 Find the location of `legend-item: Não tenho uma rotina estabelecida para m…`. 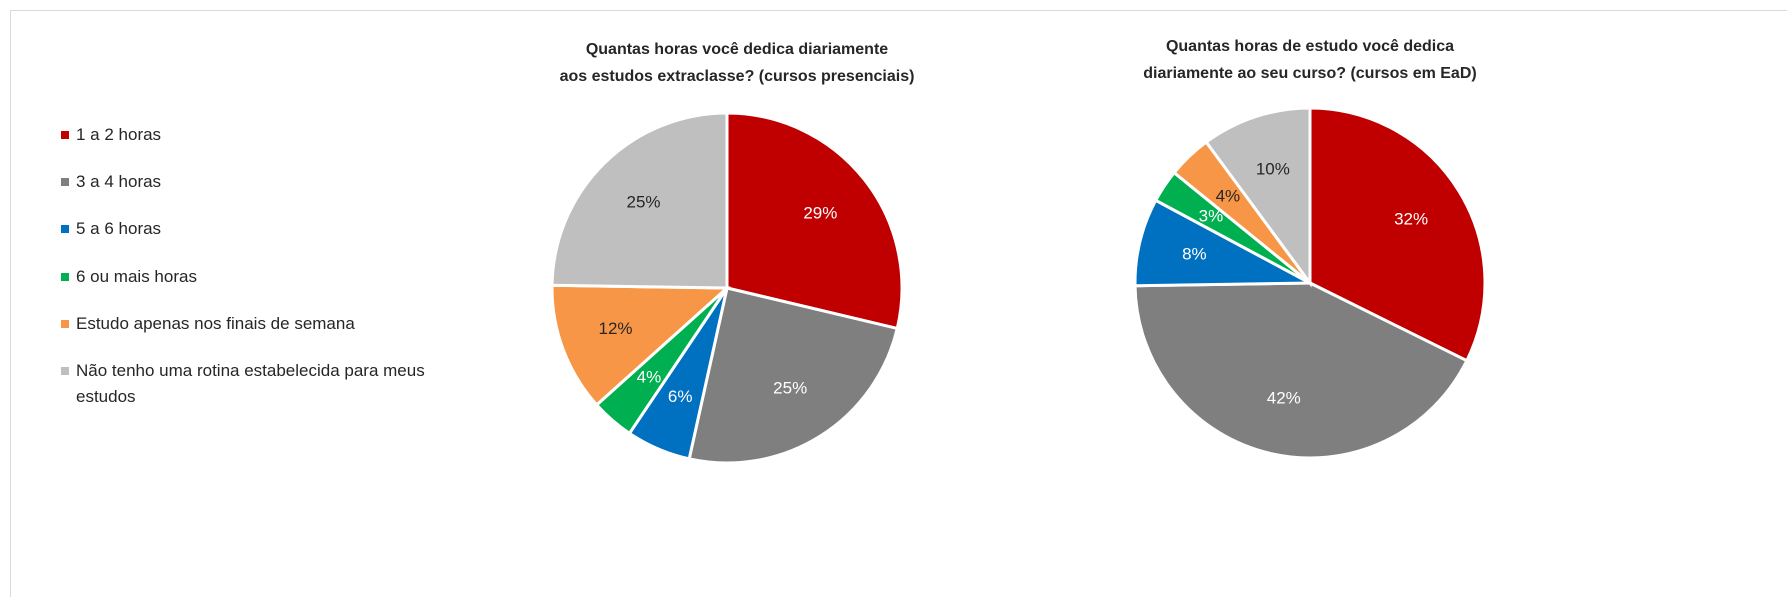

legend-item: Não tenho uma rotina estabelecida para m… is located at coordinates (243, 384).